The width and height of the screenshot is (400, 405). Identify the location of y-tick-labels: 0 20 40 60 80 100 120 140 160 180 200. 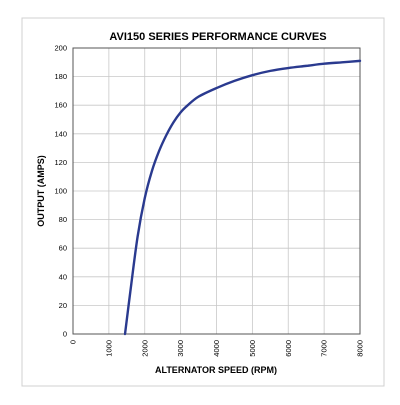
(60, 191).